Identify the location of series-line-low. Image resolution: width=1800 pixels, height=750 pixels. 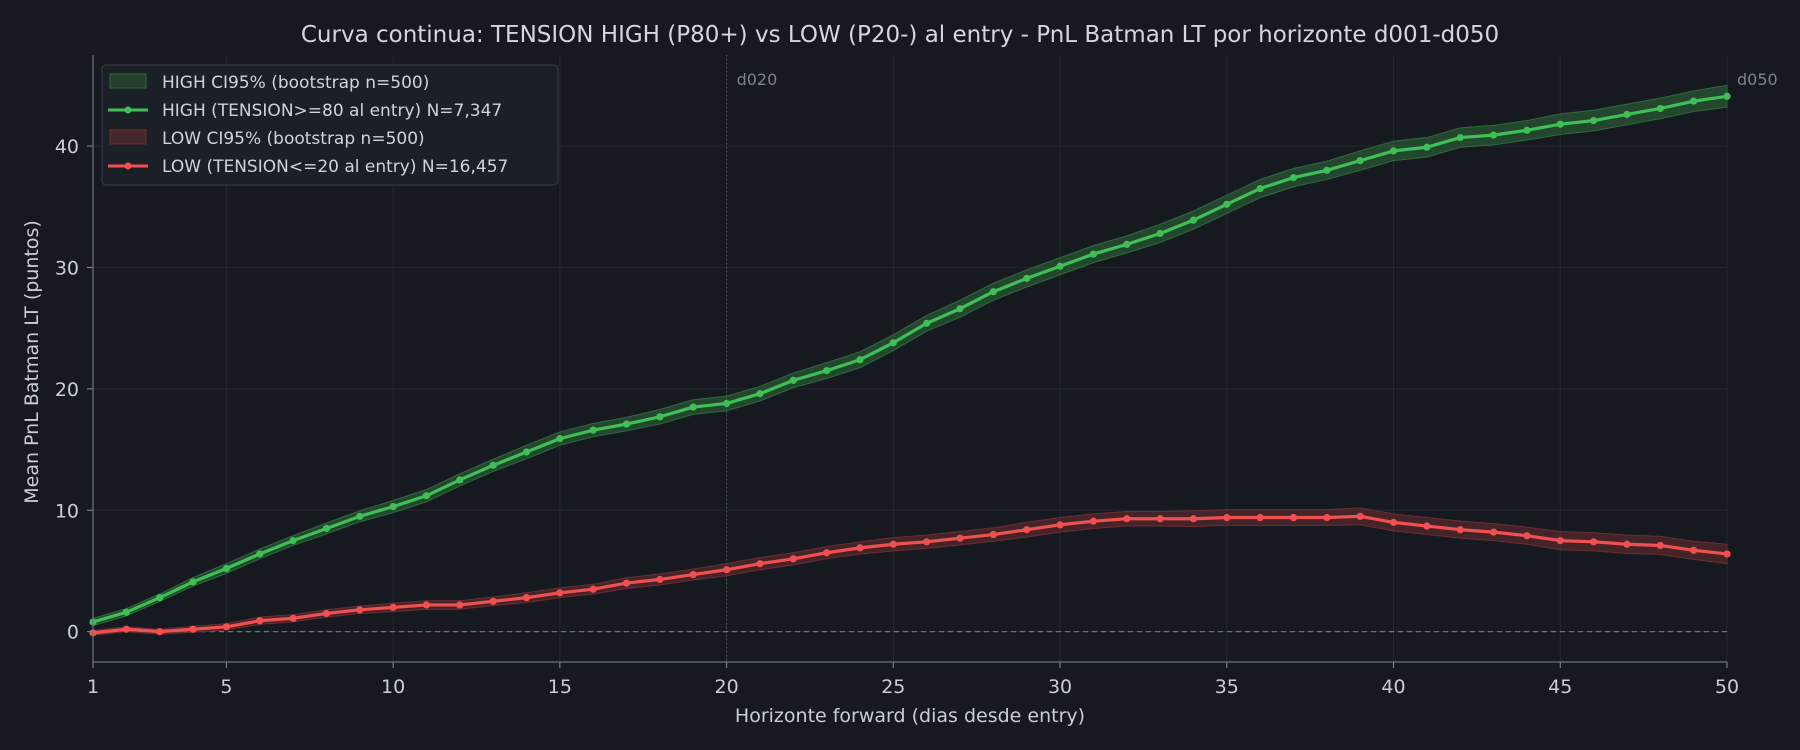
(910, 574).